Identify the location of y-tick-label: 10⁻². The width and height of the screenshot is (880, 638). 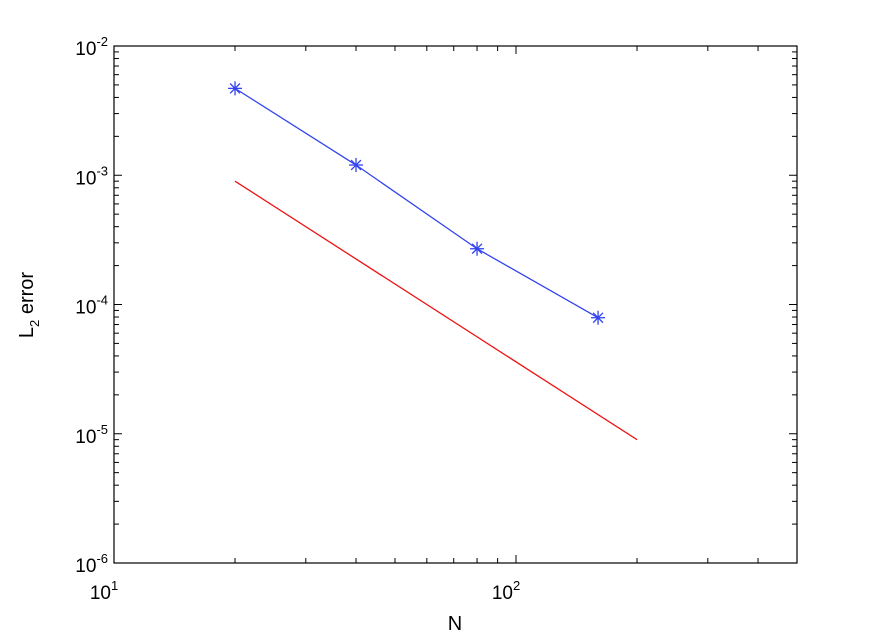
(91, 47).